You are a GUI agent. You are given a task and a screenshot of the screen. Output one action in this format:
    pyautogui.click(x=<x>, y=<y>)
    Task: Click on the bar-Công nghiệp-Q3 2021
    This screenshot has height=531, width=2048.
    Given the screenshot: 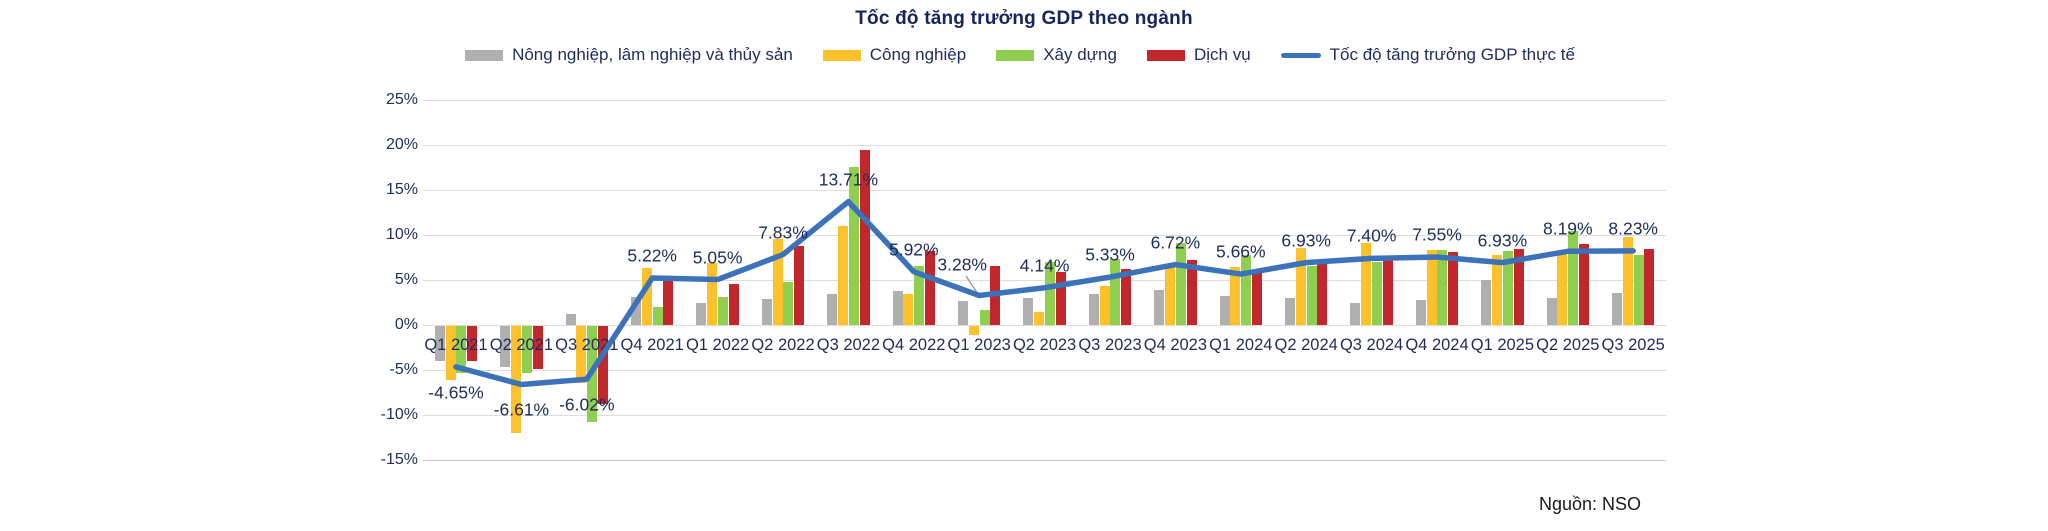 What is the action you would take?
    pyautogui.click(x=581, y=354)
    